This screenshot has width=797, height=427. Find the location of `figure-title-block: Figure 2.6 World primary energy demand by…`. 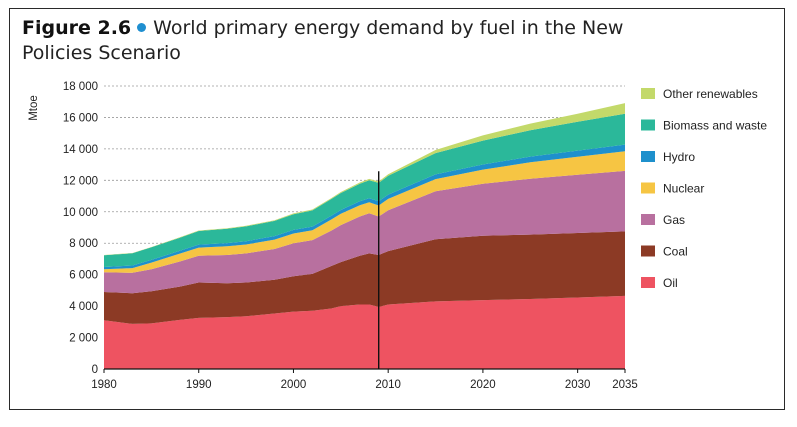

figure-title-block: Figure 2.6 World primary energy demand by… is located at coordinates (332, 41).